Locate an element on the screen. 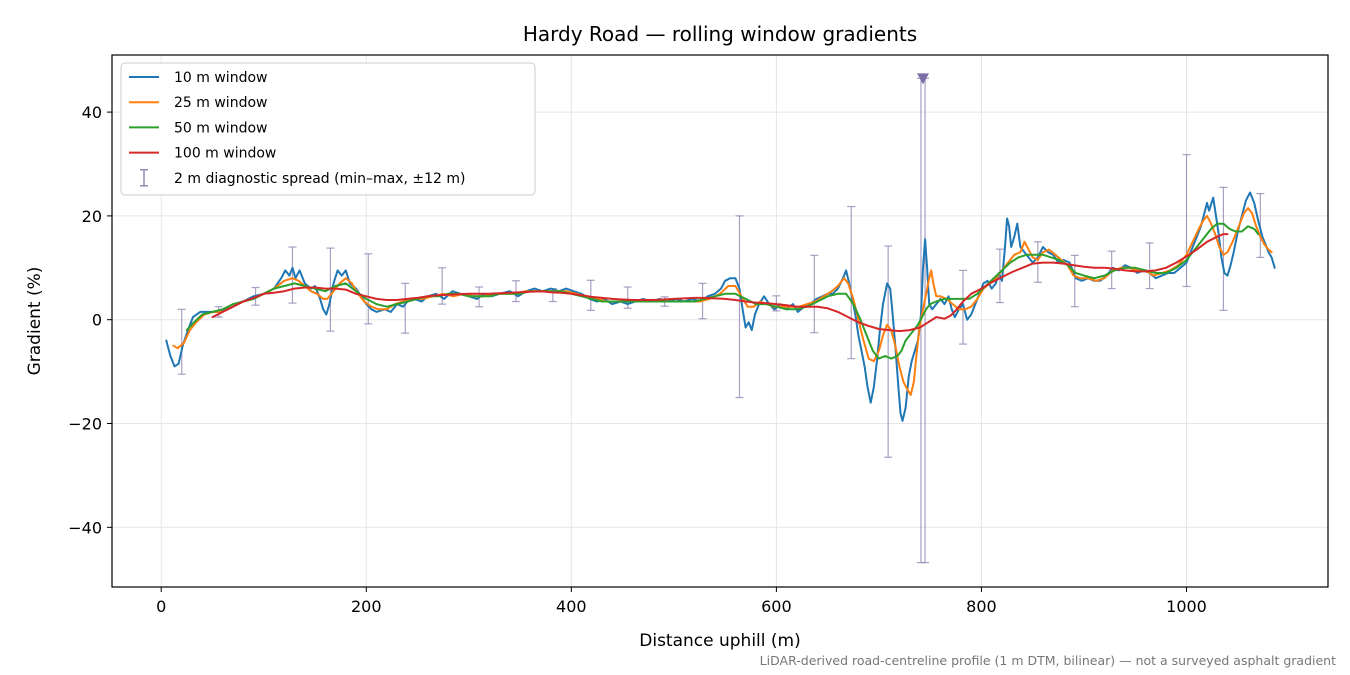  x-tick-label: 1000 is located at coordinates (1186, 606).